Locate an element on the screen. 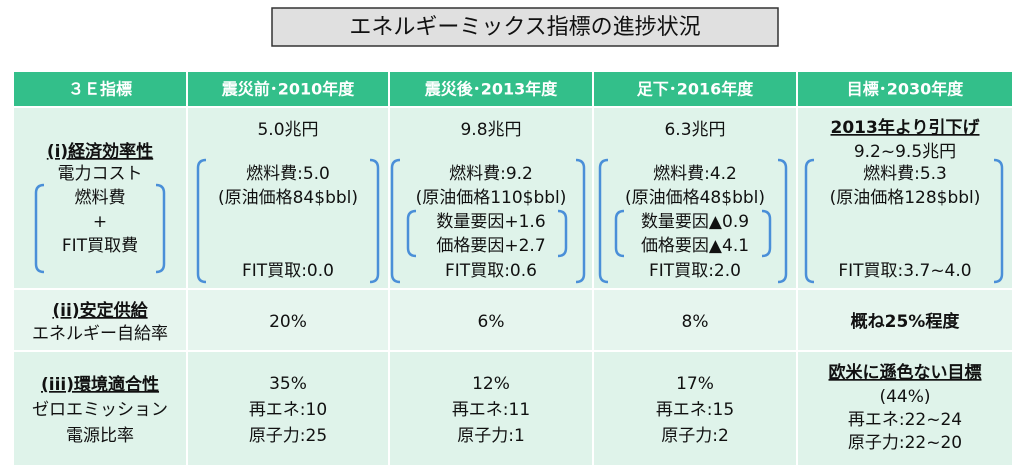  header-text: 足下･2016年度 is located at coordinates (696, 89).